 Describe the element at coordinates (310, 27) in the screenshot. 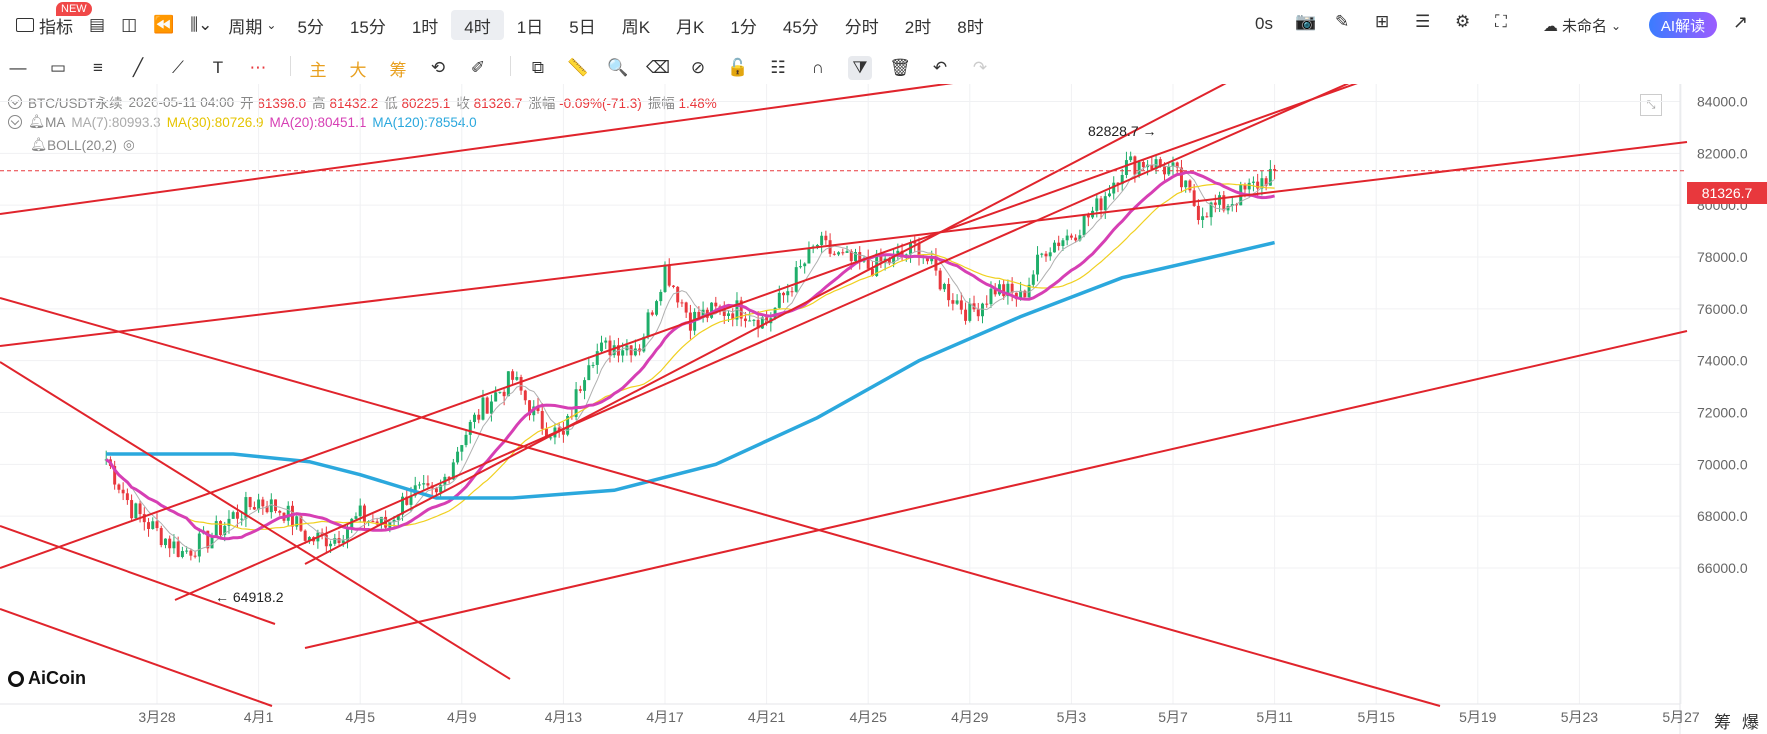

I see `tab-period-5m: 5分` at that location.